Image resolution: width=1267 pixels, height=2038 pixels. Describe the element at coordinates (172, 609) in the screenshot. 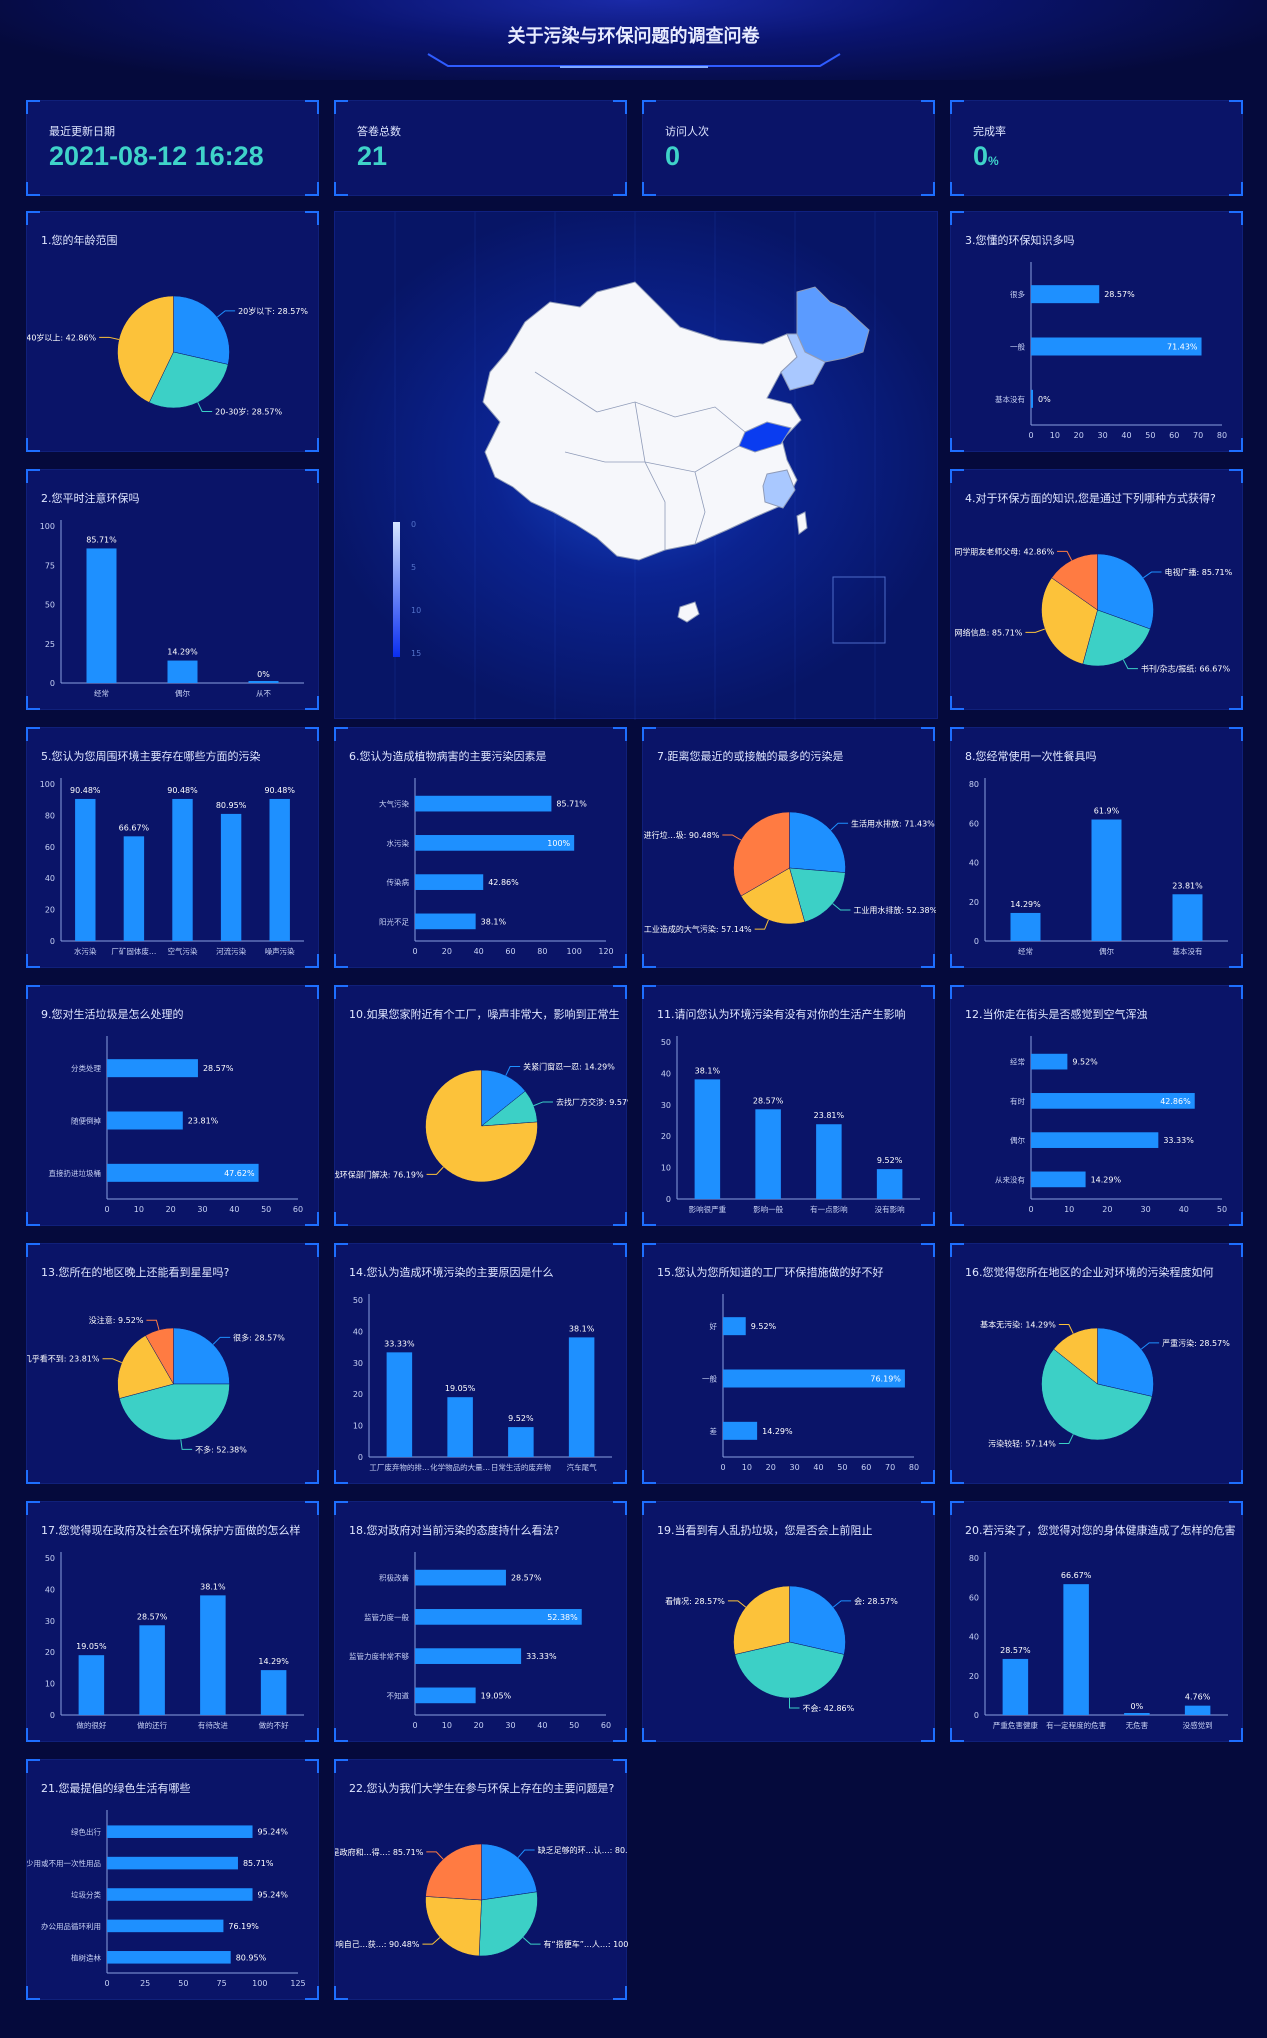

I see `chart-q2: 0 25 50 75 100 85.71% 经常 14.29% 偶尔 0% 从不` at that location.